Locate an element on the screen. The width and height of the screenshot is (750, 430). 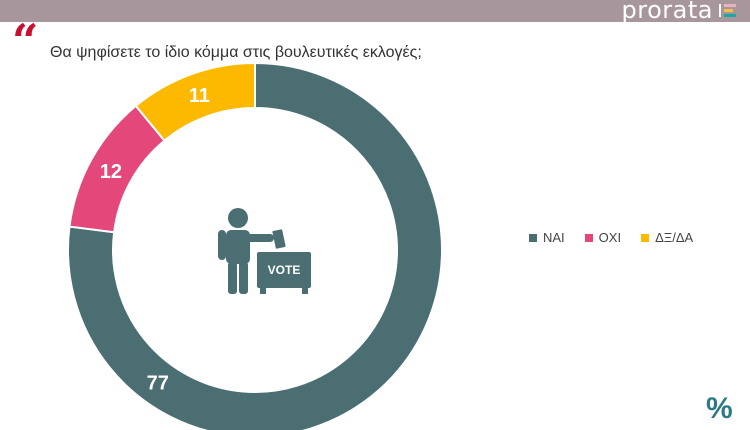
slice-yes-value-label: 77 is located at coordinates (158, 384).